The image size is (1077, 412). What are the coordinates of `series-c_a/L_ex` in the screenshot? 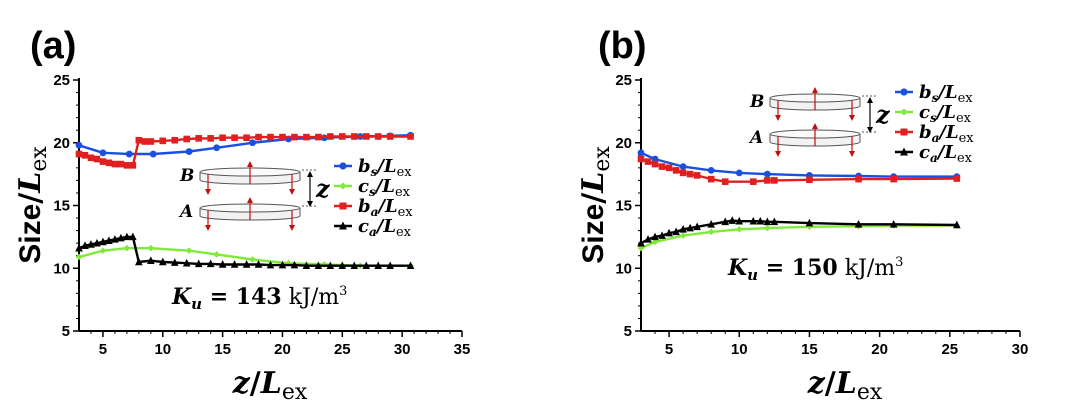 It's located at (245, 251).